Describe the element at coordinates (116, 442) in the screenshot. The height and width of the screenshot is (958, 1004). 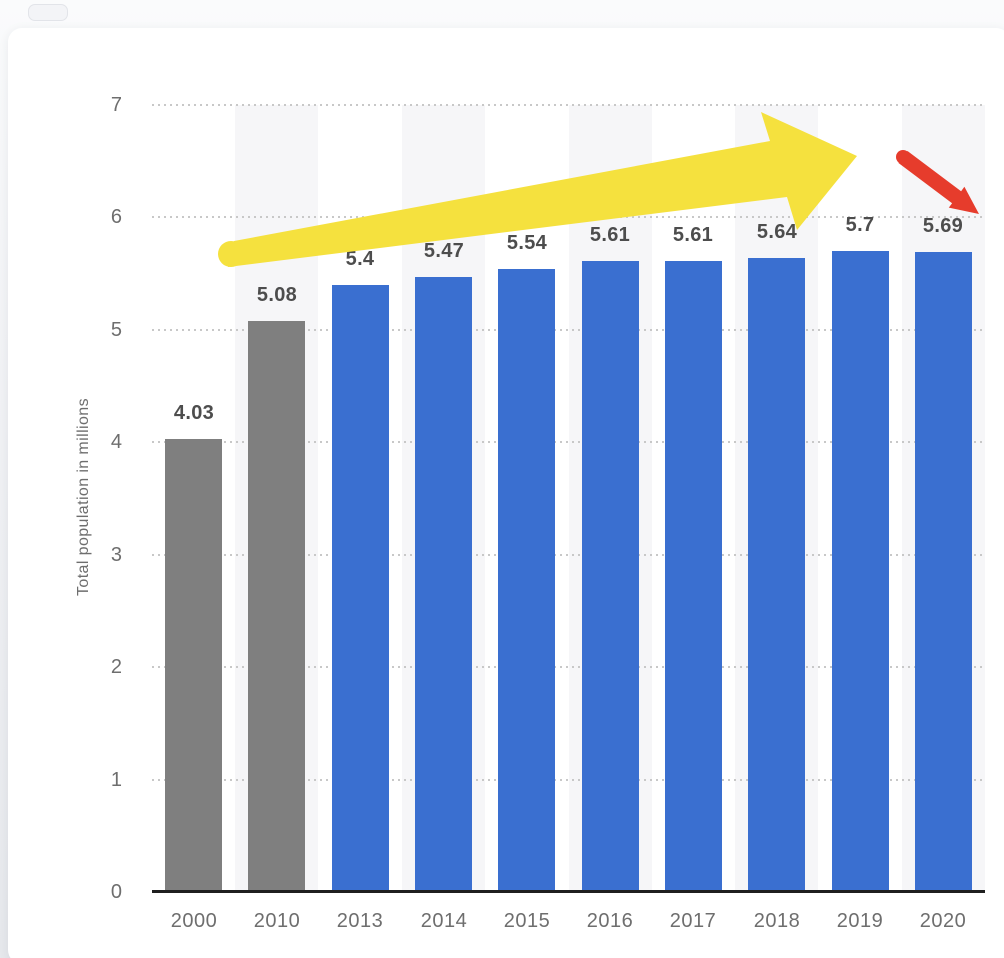
I see `y-tick-label-4: 4` at that location.